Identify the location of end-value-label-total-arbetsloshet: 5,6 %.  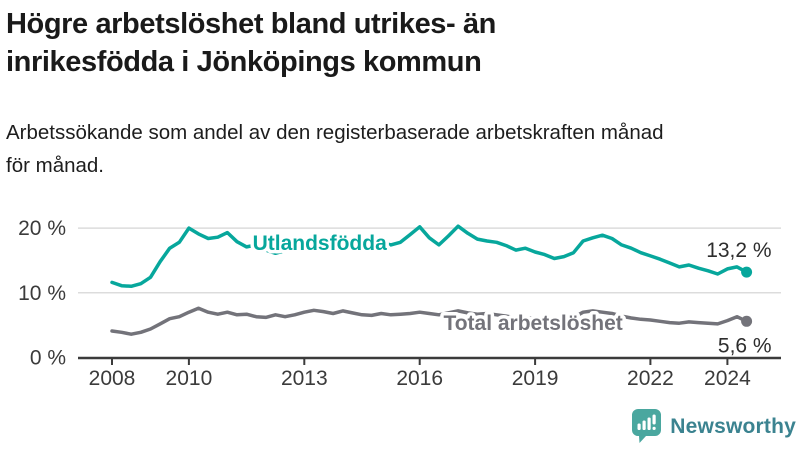
(745, 345).